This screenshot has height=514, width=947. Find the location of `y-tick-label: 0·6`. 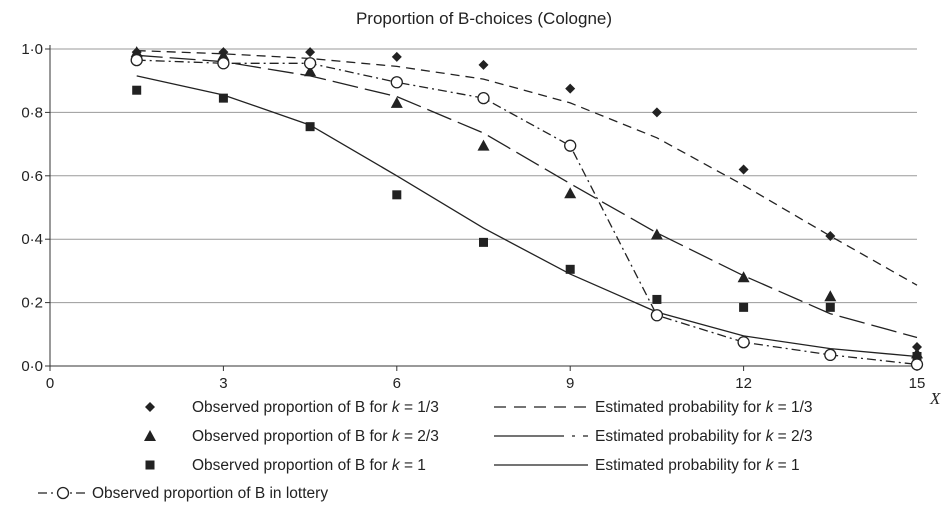

y-tick-label: 0·6 is located at coordinates (32, 176).